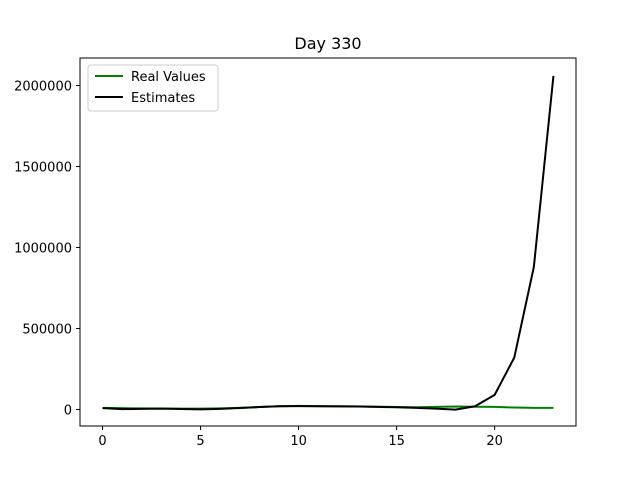 The image size is (640, 485). I want to click on x-axis-ticks: 0 5 10 15 20, so click(300, 437).